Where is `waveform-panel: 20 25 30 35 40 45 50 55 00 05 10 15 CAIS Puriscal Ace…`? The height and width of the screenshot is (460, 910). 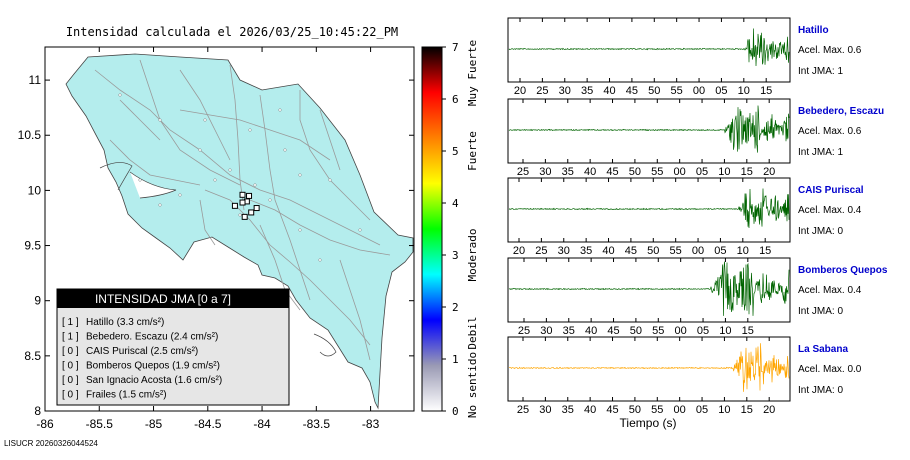 waveform-panel: 20 25 30 35 40 45 50 55 00 05 10 15 CAIS Puriscal Ace… is located at coordinates (685, 217).